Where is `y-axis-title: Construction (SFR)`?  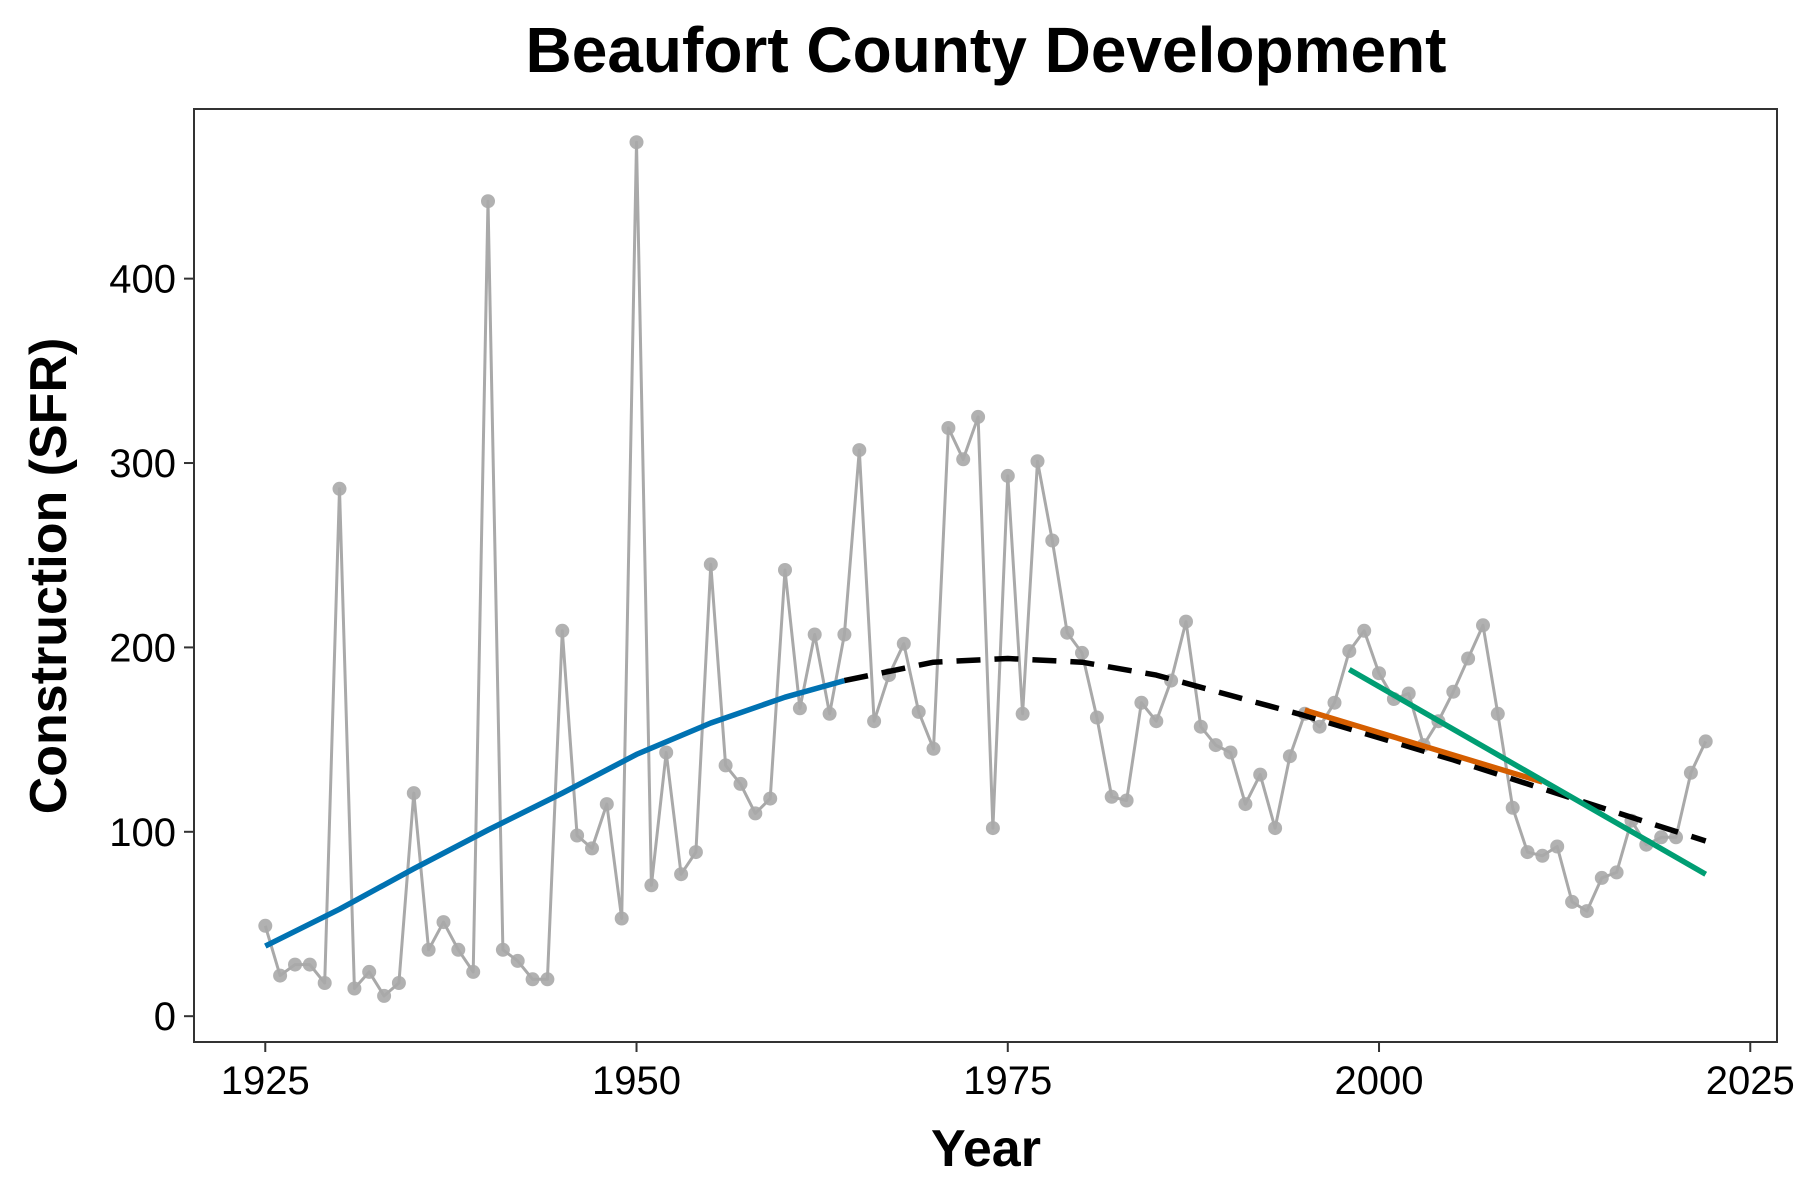 y-axis-title: Construction (SFR) is located at coordinates (49, 576).